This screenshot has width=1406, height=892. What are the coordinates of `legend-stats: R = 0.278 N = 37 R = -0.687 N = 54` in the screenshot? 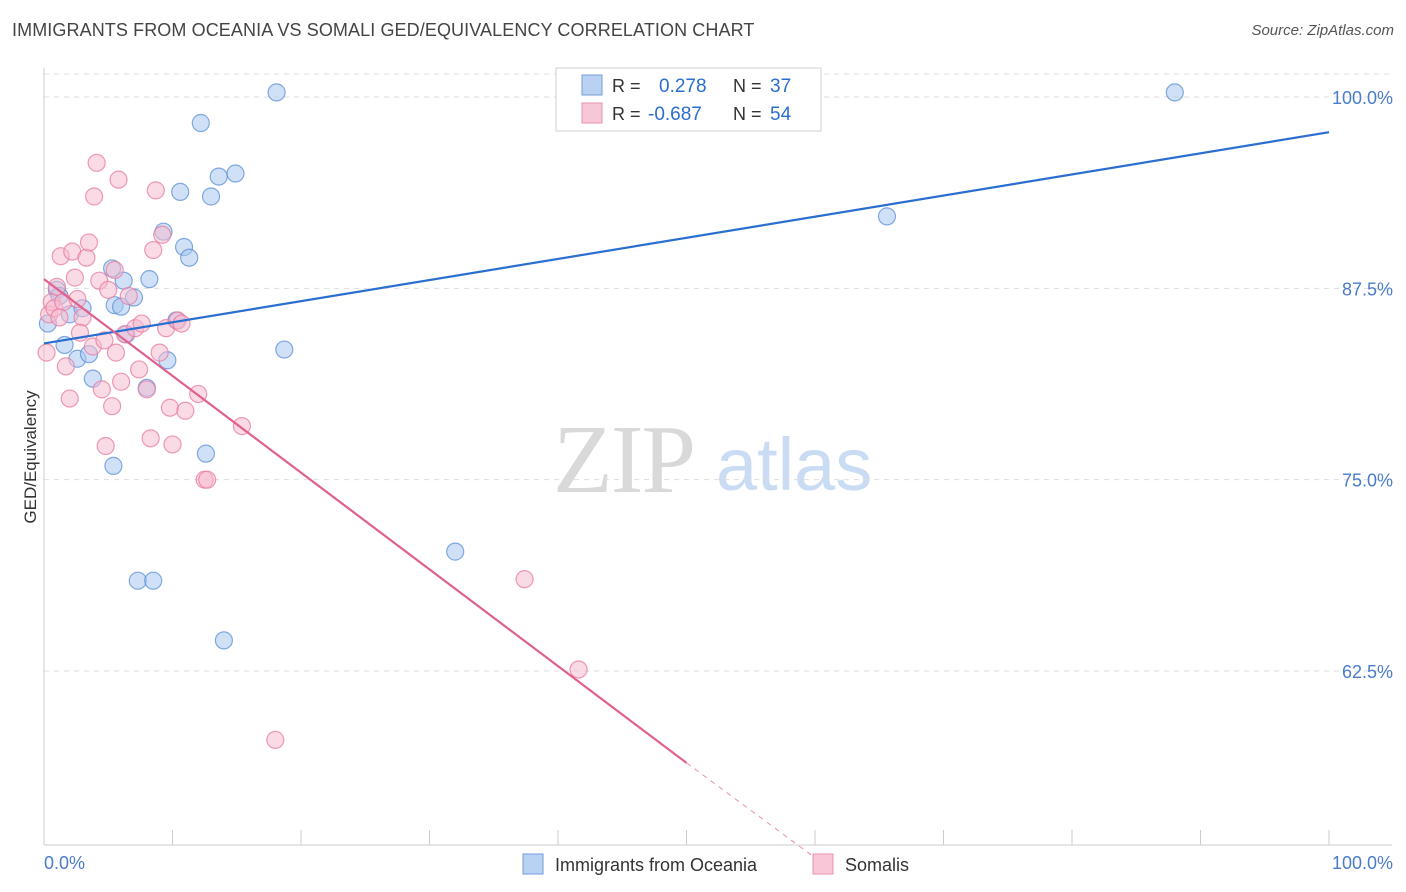 It's located at (688, 99).